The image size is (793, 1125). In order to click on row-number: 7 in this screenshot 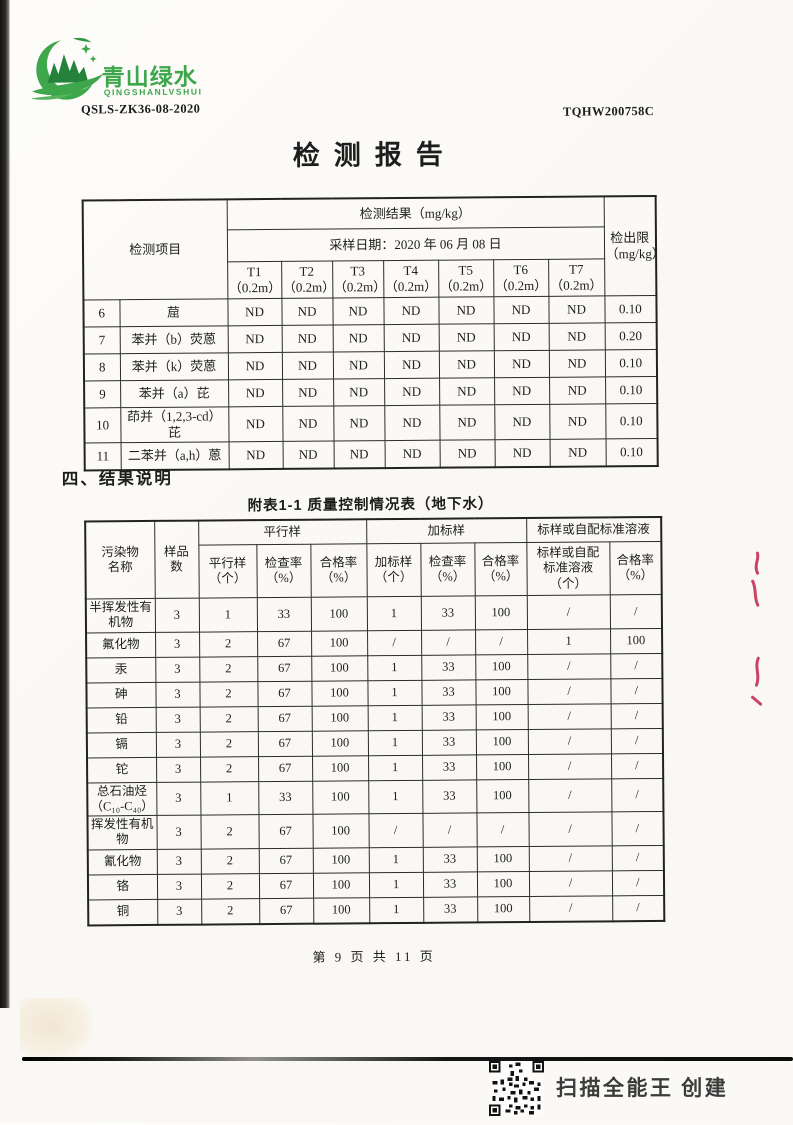, I will do `click(101, 340)`.